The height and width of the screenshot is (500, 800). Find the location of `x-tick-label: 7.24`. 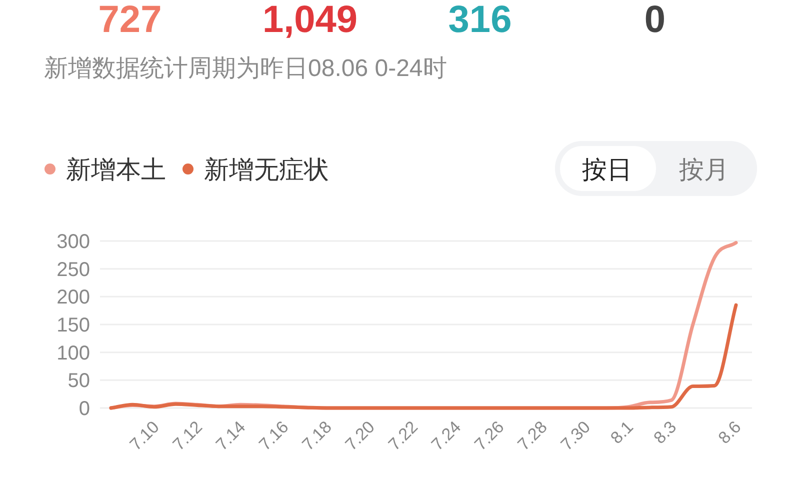

x-tick-label: 7.24 is located at coordinates (446, 435).